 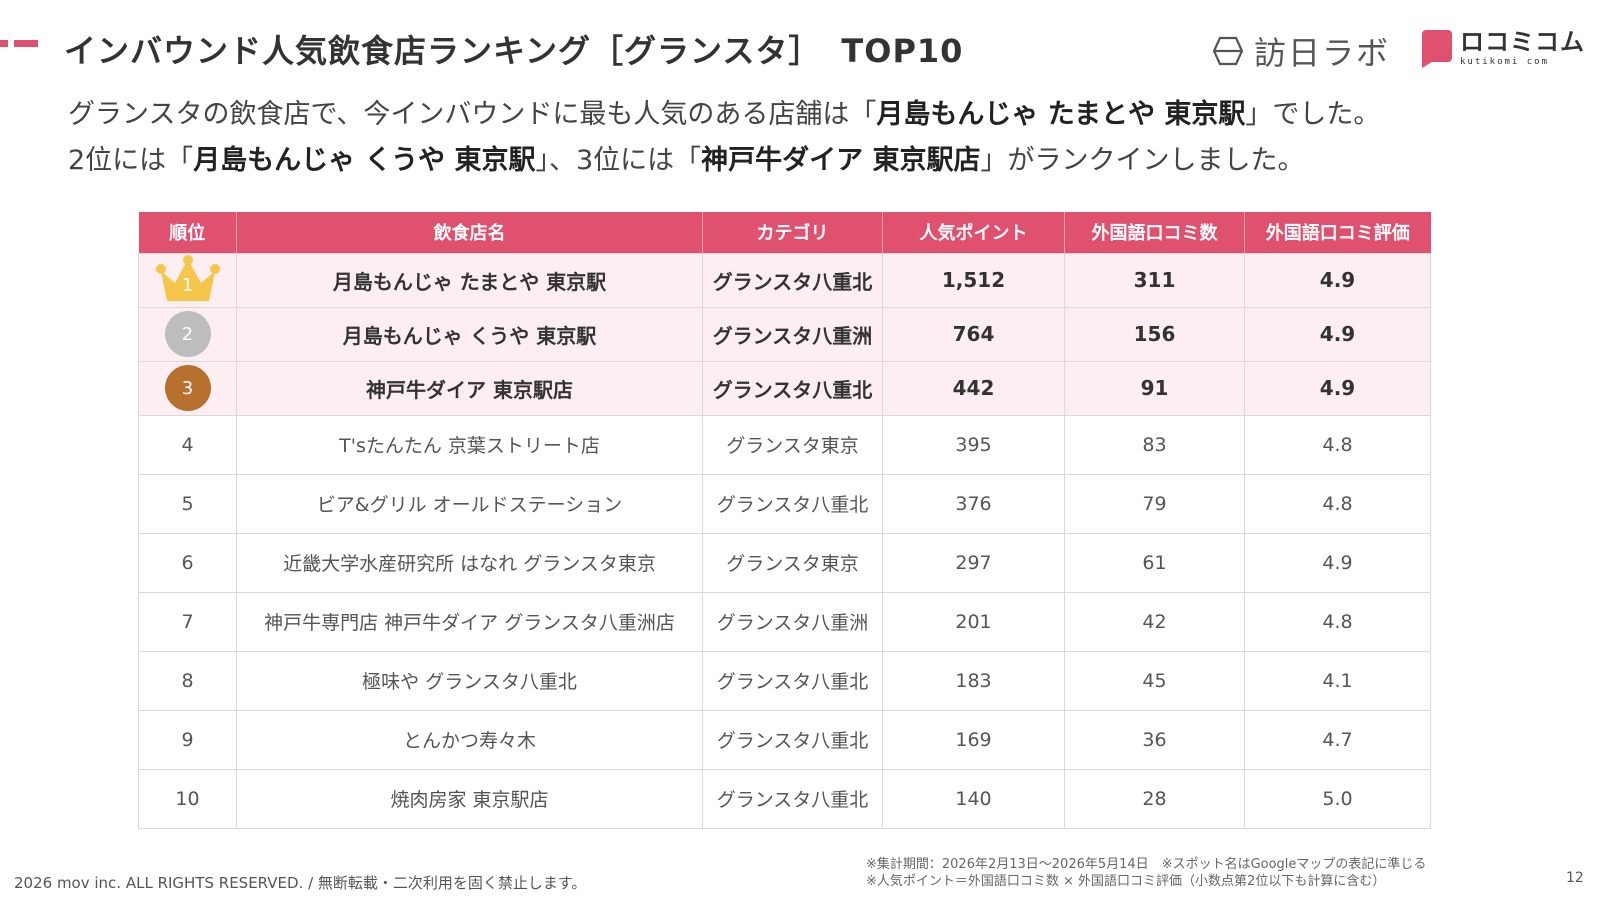 What do you see at coordinates (902, 51) in the screenshot?
I see `page-title-top10: TOP10` at bounding box center [902, 51].